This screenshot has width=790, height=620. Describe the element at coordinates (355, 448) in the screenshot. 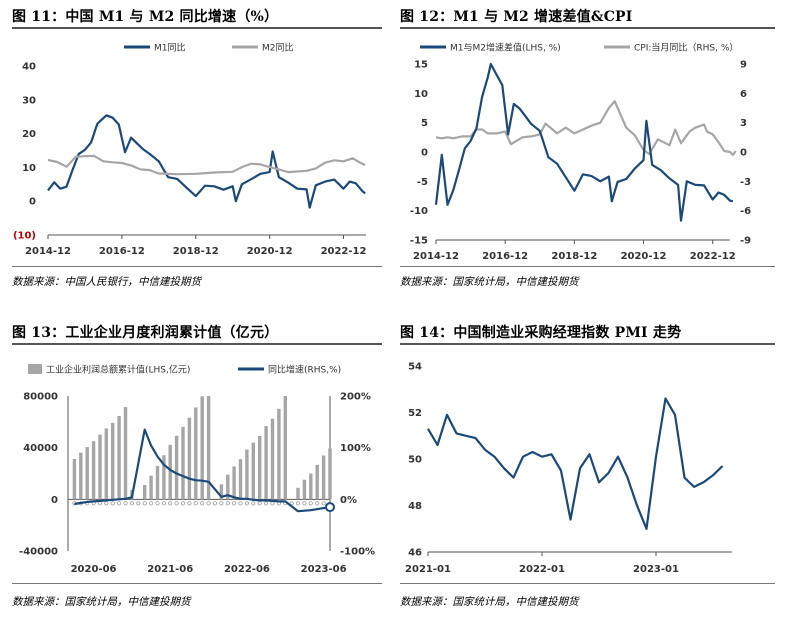

I see `y-tick-label-right: 100%` at that location.